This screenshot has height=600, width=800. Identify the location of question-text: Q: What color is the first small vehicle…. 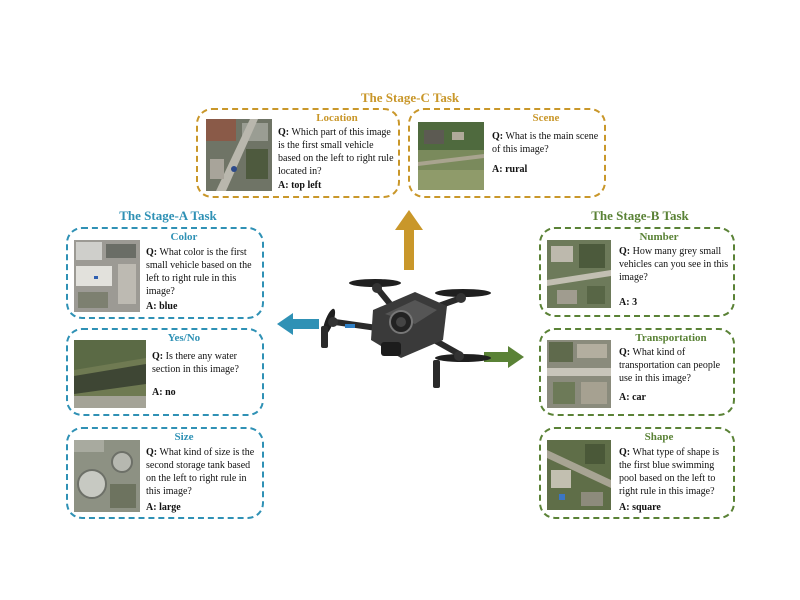
(204, 272).